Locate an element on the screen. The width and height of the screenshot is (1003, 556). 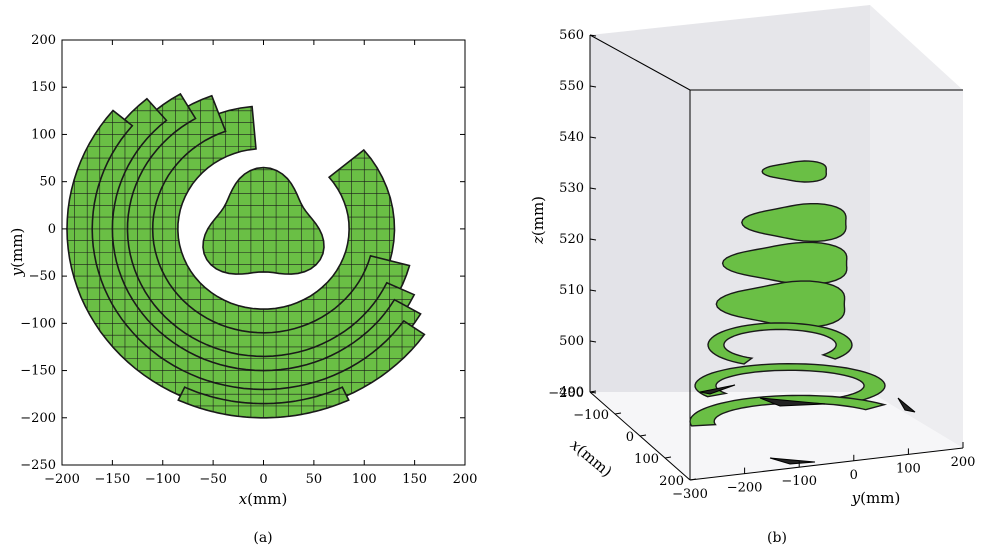
y-tick-label-a: 0 is located at coordinates (52, 229).